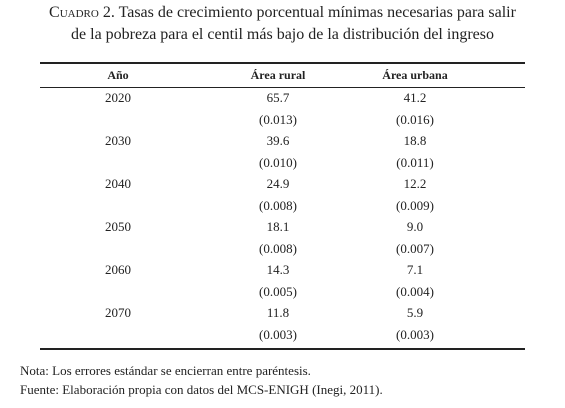 The image size is (565, 408). What do you see at coordinates (282, 349) in the screenshot?
I see `bottom-rule` at bounding box center [282, 349].